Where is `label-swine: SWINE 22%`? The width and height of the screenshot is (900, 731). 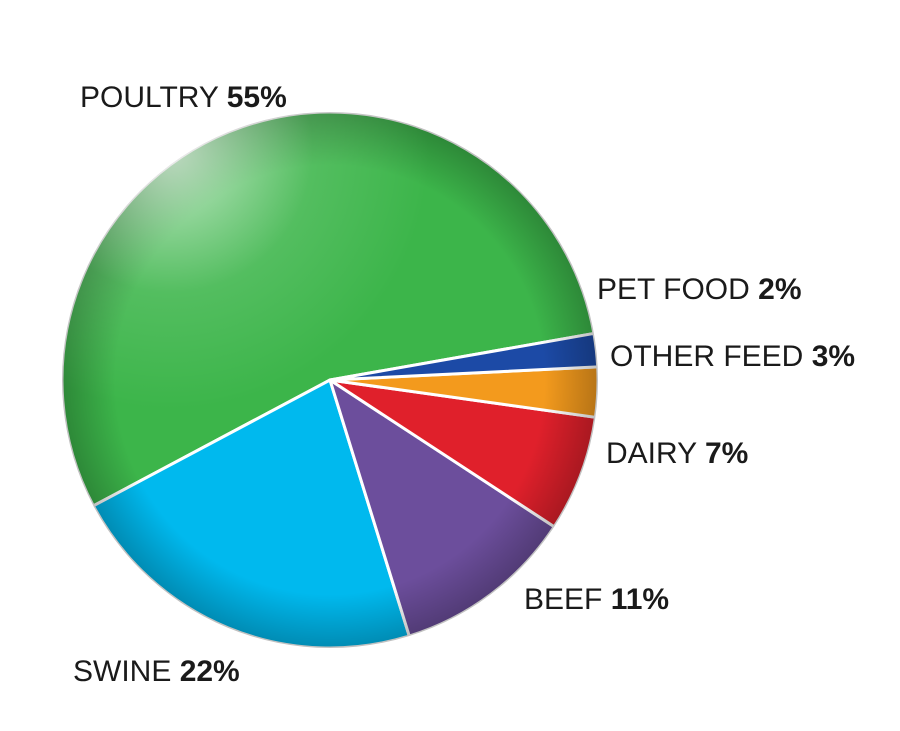 label-swine: SWINE 22% is located at coordinates (156, 671).